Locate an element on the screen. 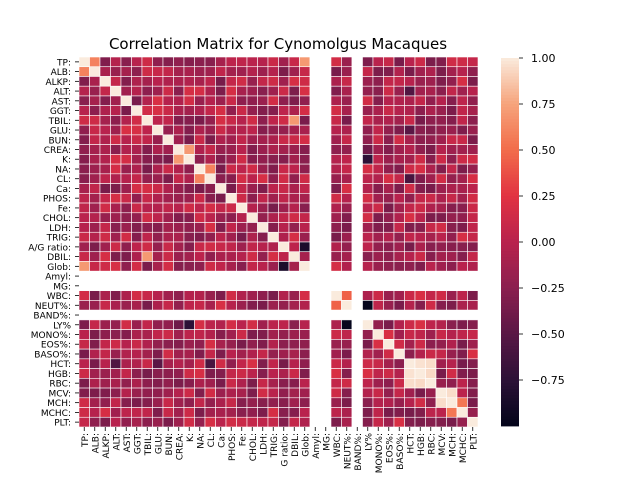 Image resolution: width=640 pixels, height=480 pixels. colorbar-tick-label: 1.00 is located at coordinates (543, 58).